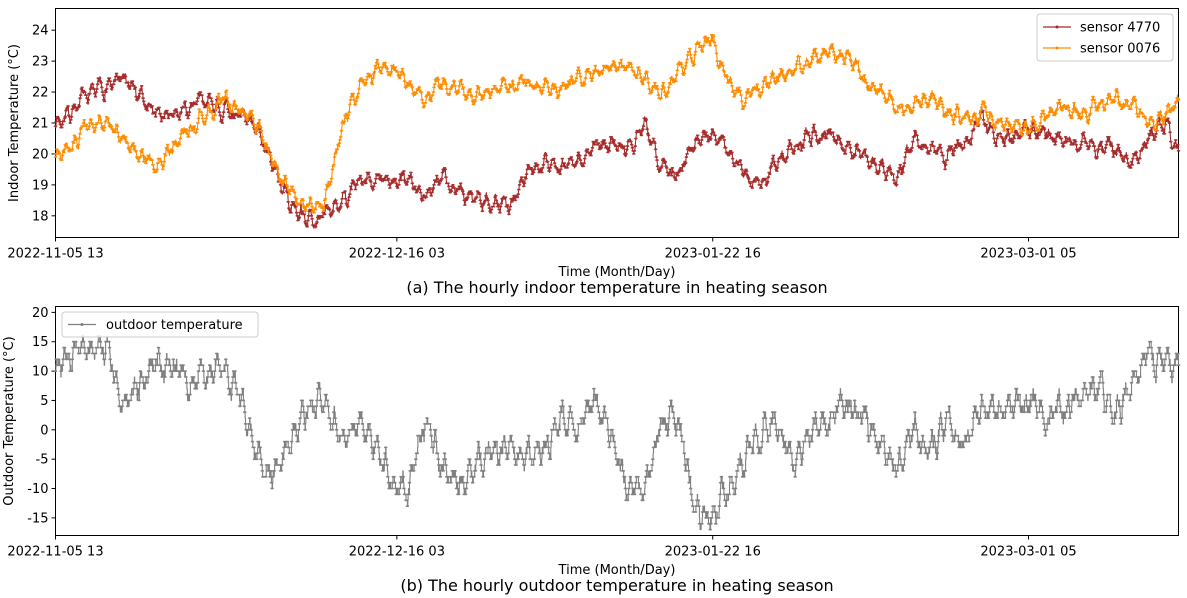  Describe the element at coordinates (44, 430) in the screenshot. I see `panel-b-ytick-label-0: 0` at that location.